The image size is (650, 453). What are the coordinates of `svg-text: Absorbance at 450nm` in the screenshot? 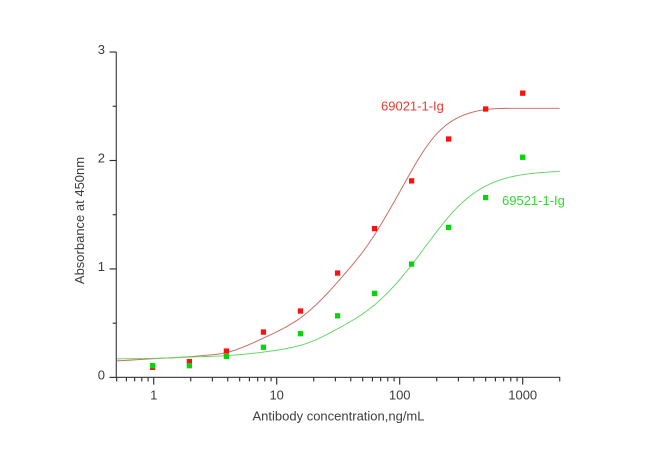 It's located at (79, 220).